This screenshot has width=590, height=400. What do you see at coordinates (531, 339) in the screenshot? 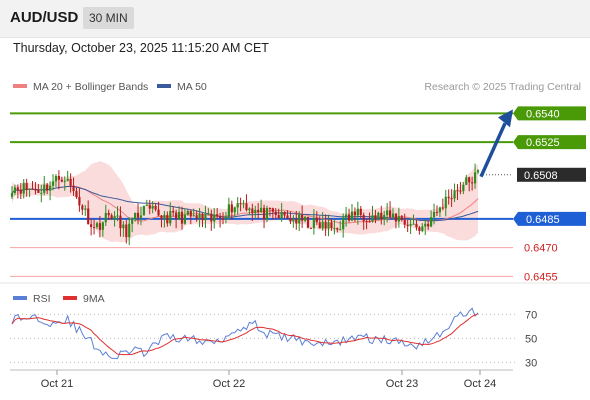
I see `rsi-tick-label: 50` at bounding box center [531, 339].